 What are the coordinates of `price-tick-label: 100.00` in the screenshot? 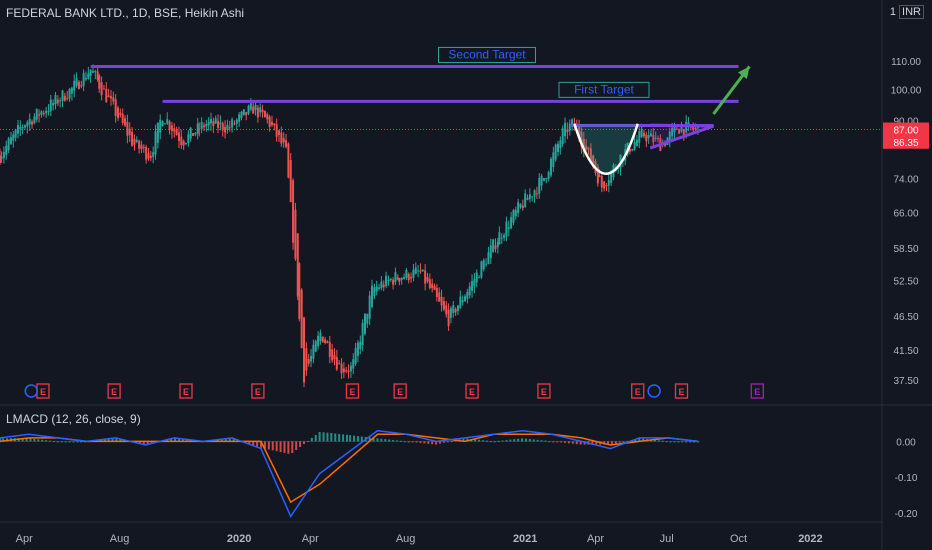 It's located at (906, 90).